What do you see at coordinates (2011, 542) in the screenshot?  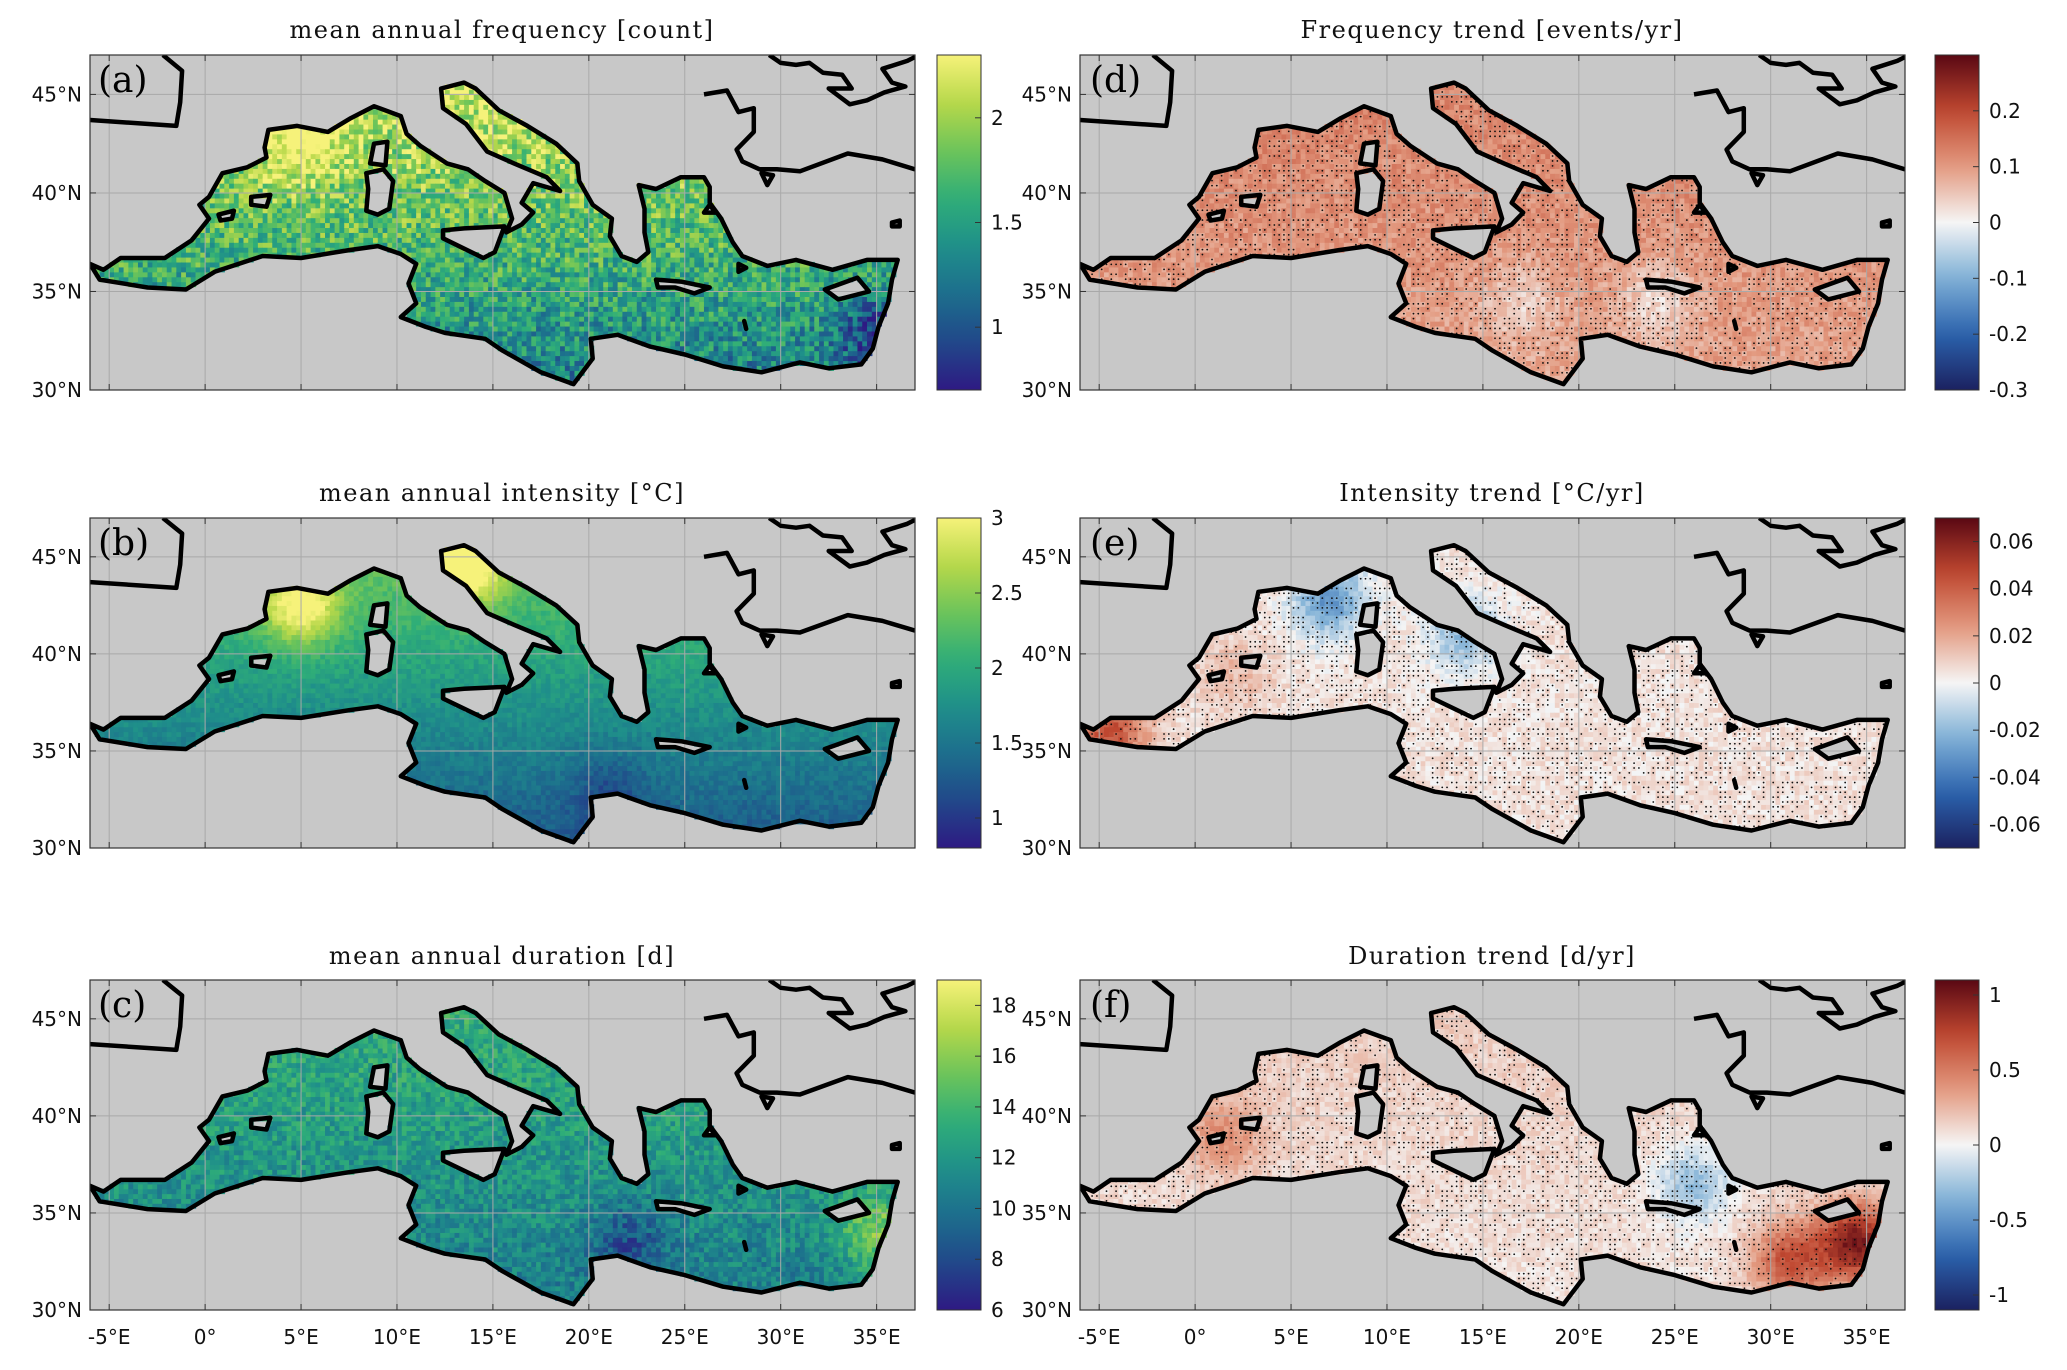 I see `colorbar-tick-label: 0.06` at bounding box center [2011, 542].